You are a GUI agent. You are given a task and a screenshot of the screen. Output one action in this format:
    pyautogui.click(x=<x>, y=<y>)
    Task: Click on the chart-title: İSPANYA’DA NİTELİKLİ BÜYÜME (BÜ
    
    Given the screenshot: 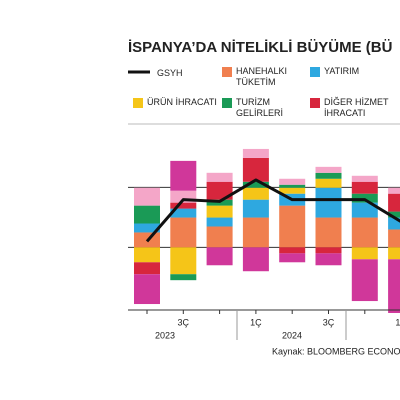 What is the action you would take?
    pyautogui.click(x=260, y=47)
    